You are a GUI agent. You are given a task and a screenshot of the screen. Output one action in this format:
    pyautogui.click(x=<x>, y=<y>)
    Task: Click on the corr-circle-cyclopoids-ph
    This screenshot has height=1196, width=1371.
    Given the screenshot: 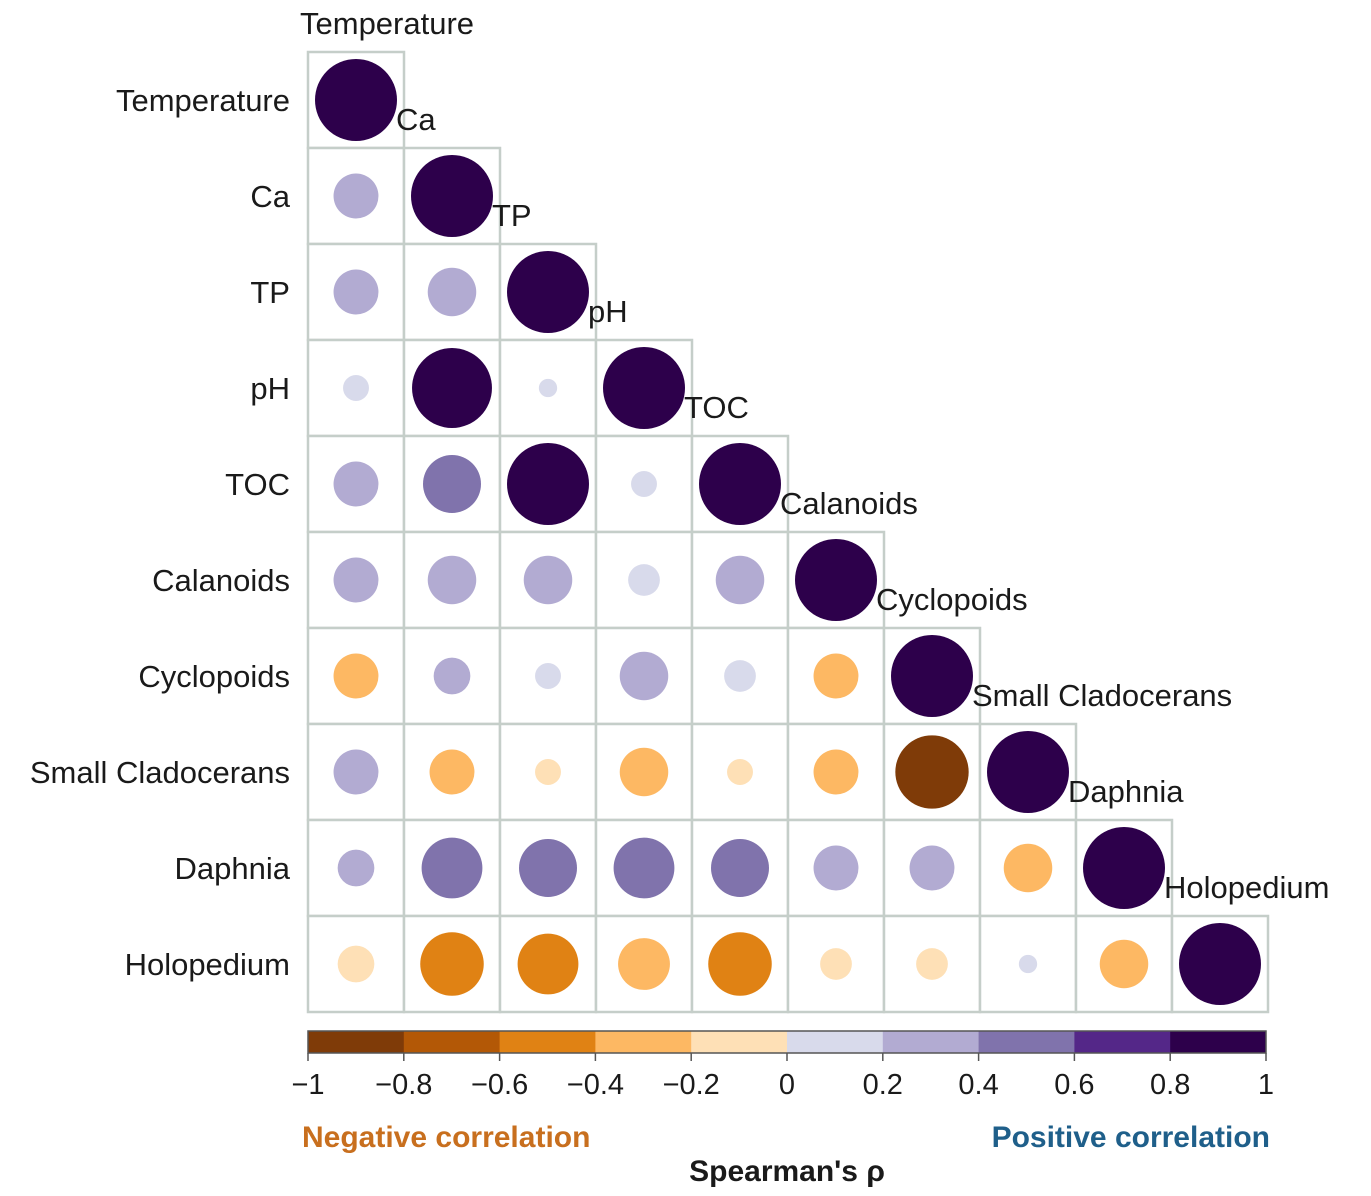 What is the action you would take?
    pyautogui.click(x=644, y=676)
    